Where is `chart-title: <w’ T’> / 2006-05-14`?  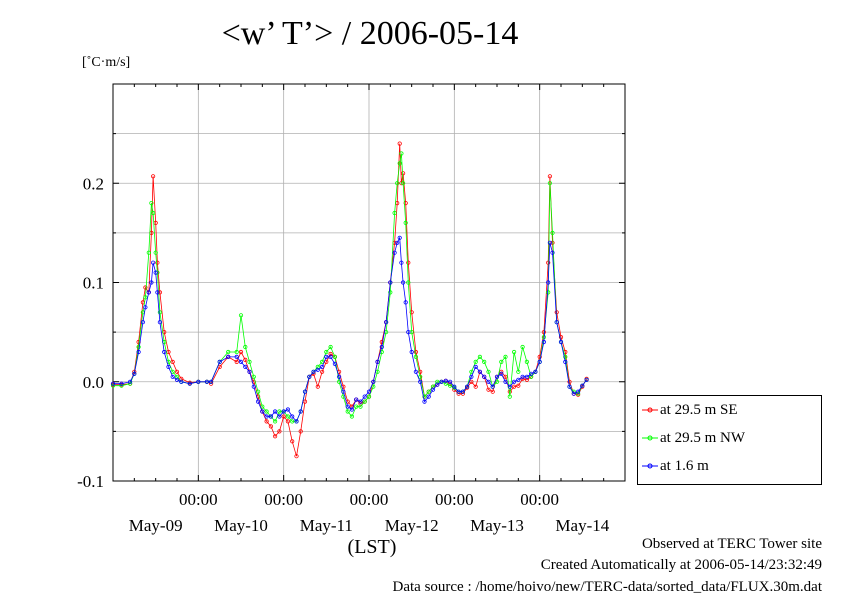 chart-title: <w’ T’> / 2006-05-14 is located at coordinates (370, 33).